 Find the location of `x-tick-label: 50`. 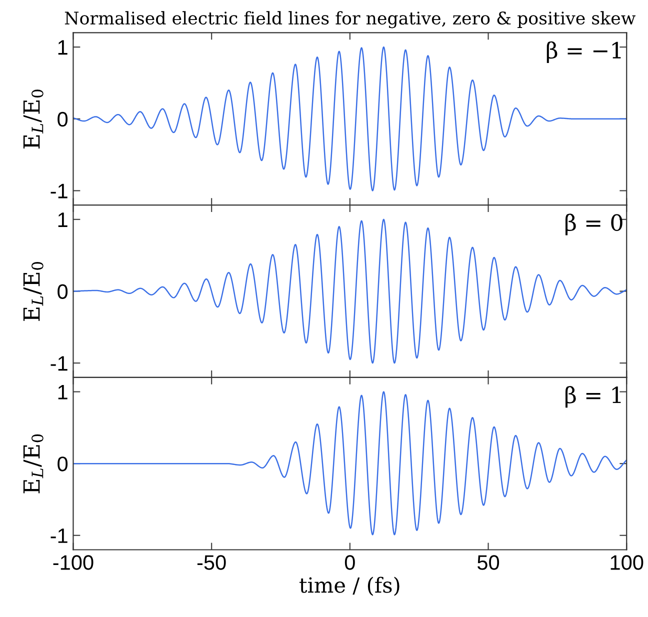

x-tick-label: 50 is located at coordinates (489, 562).